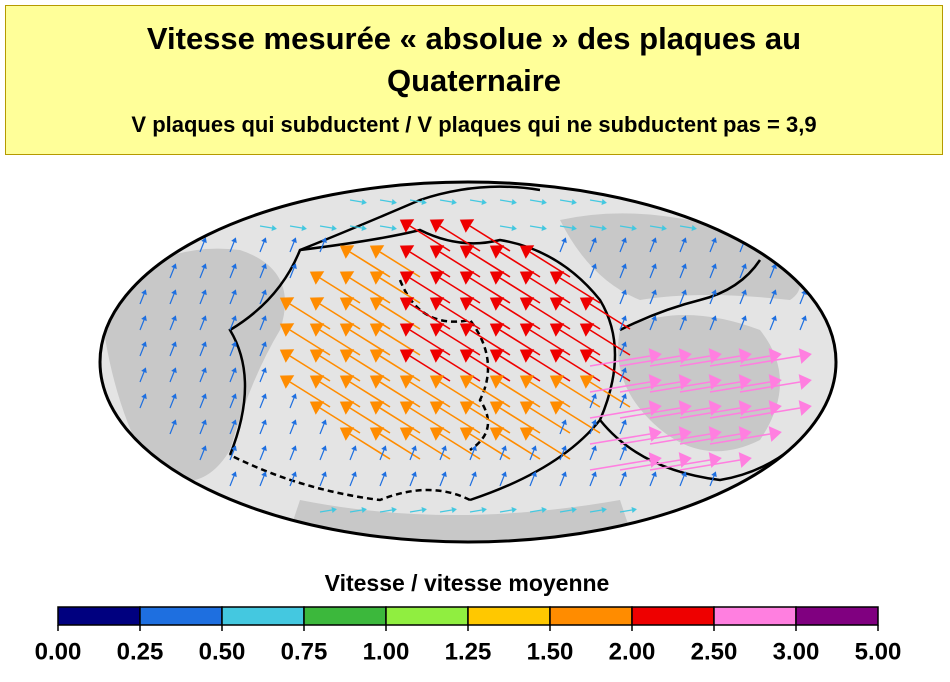 The width and height of the screenshot is (950, 682). I want to click on colorbar-segment, so click(509, 616).